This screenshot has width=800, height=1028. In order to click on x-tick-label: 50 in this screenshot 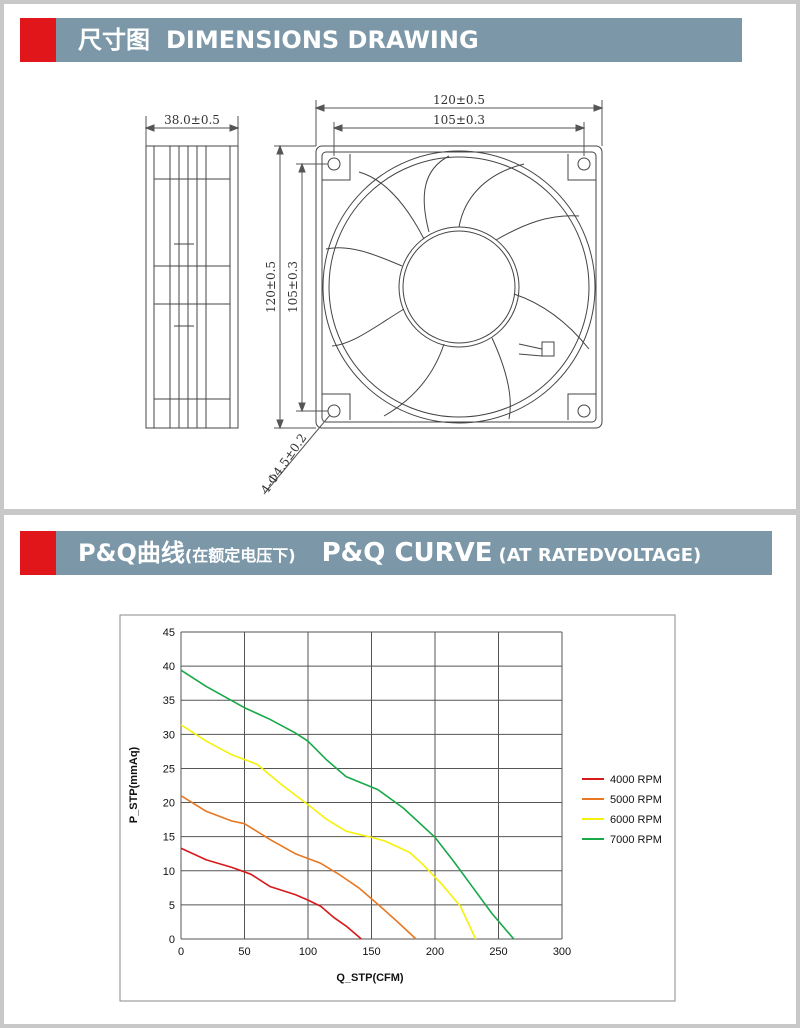, I will do `click(244, 952)`.